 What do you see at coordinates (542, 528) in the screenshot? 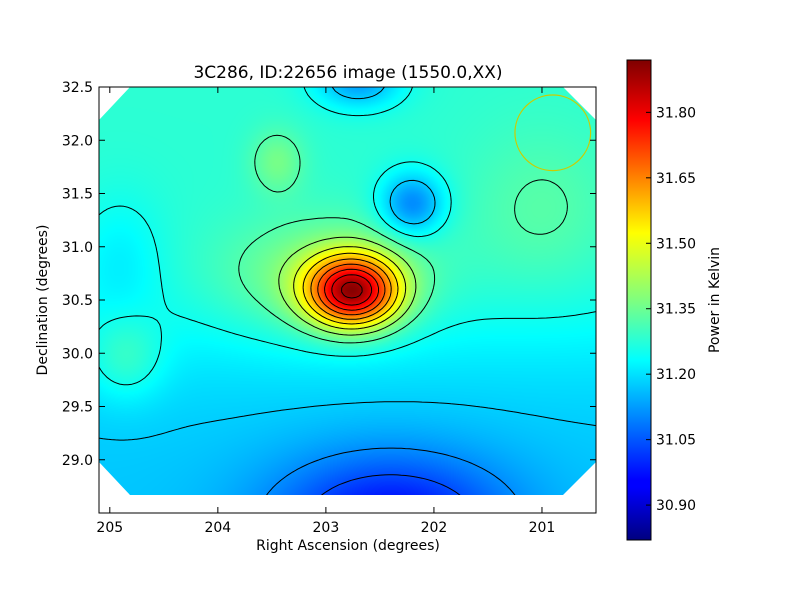
I see `x-tick-label: 201` at bounding box center [542, 528].